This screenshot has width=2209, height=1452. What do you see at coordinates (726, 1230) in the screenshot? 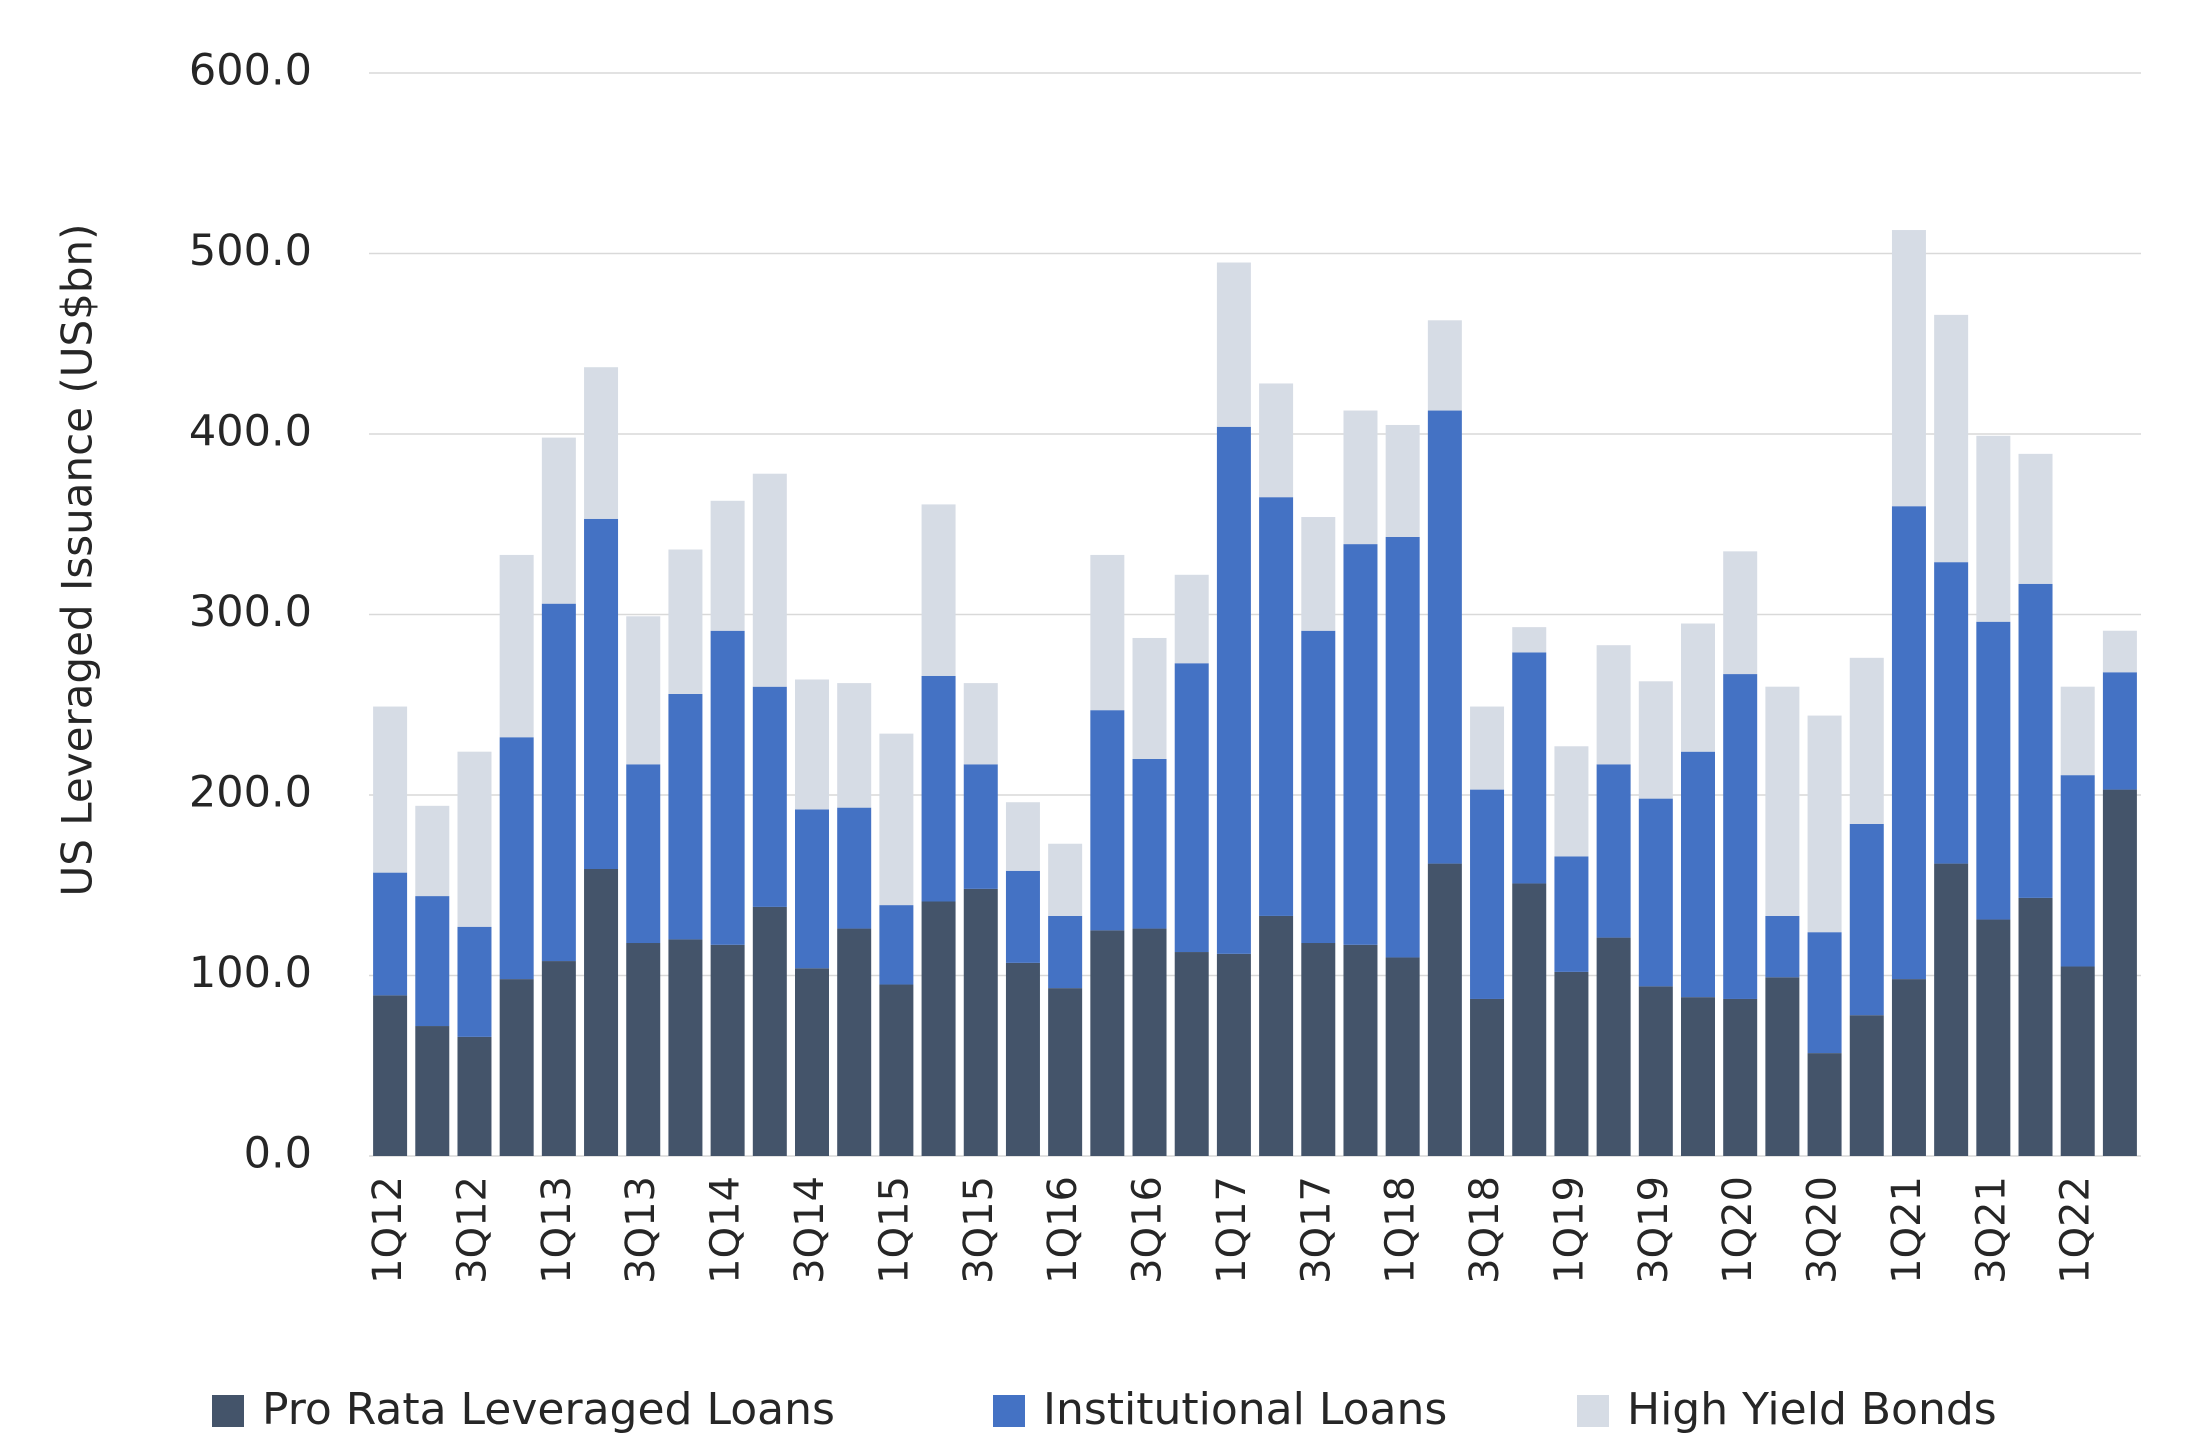
I see `x-tick-label: 1Q14` at bounding box center [726, 1230].